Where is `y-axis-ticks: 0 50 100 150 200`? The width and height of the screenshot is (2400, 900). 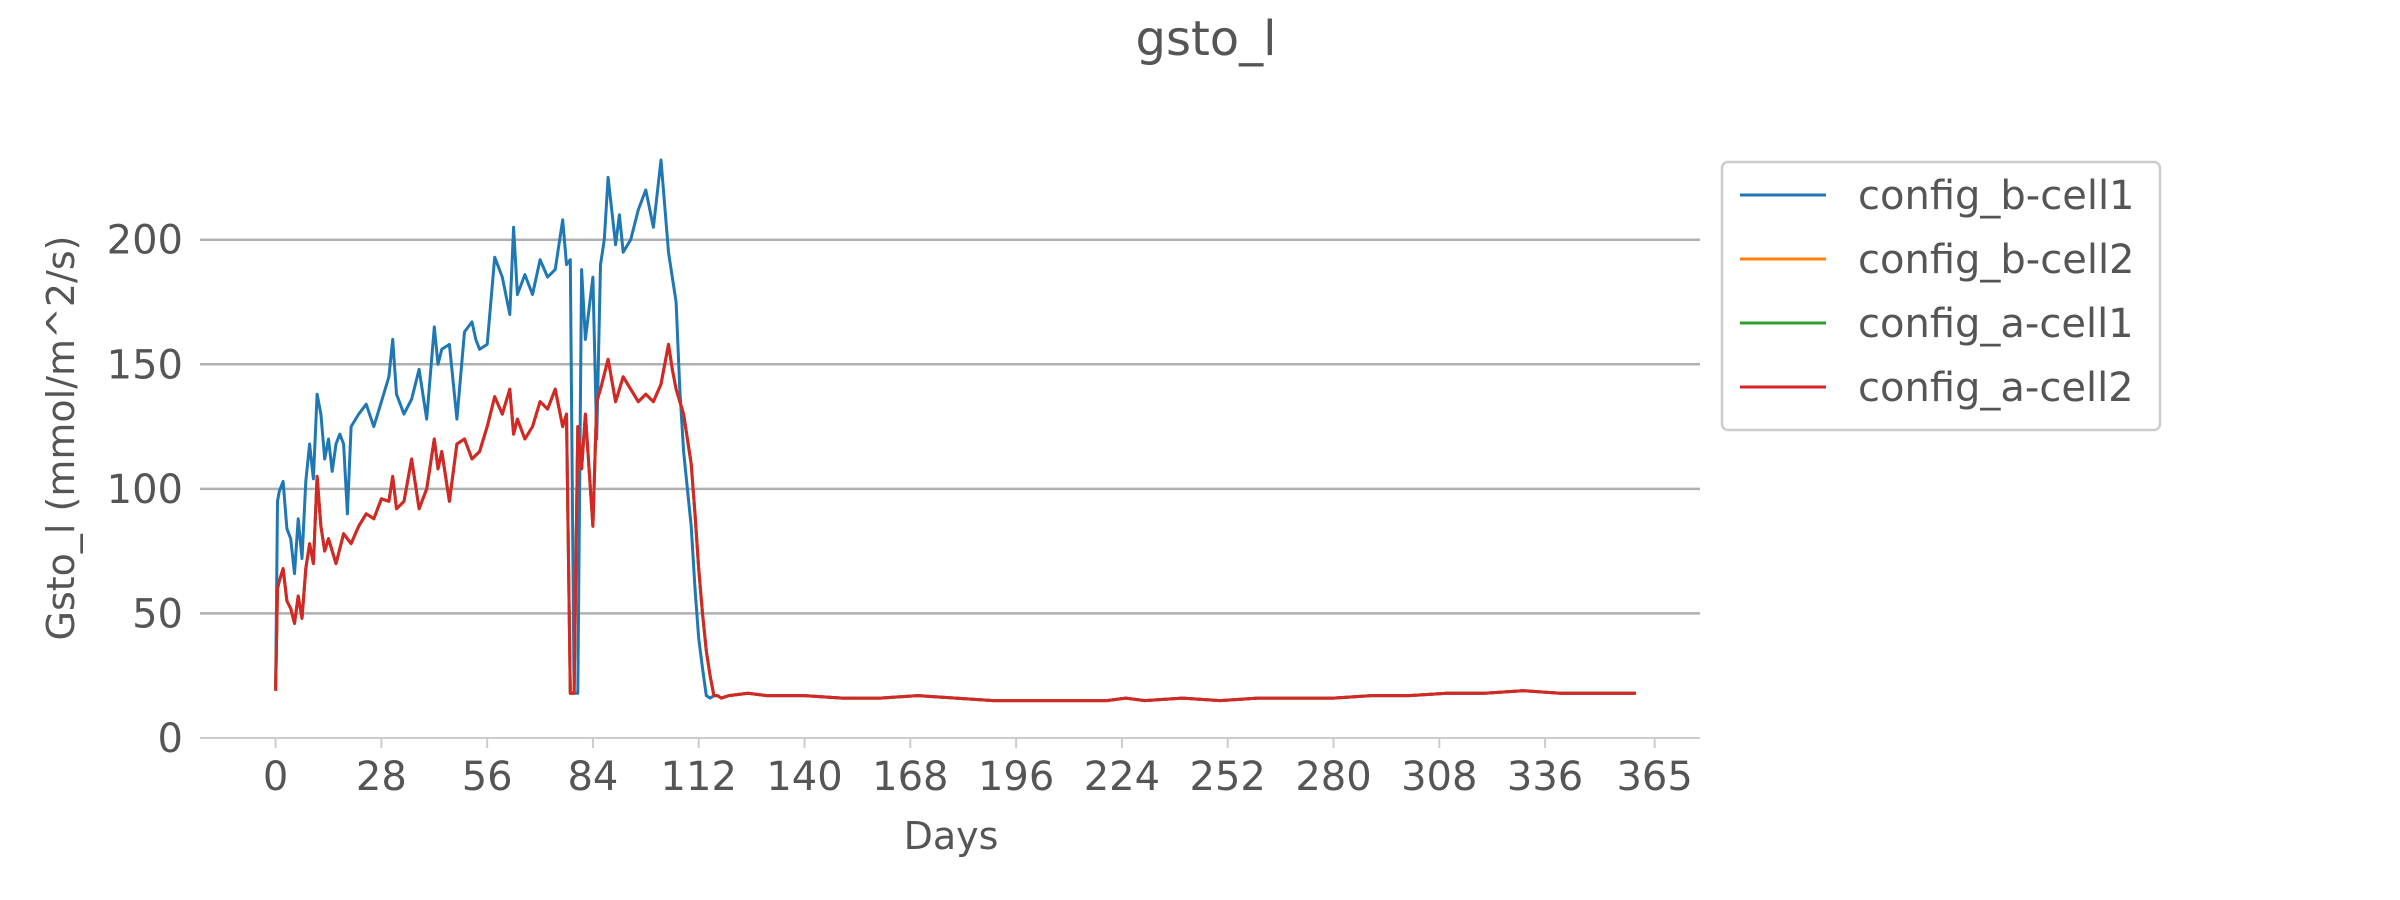 y-axis-ticks: 0 50 100 150 200 is located at coordinates (145, 490).